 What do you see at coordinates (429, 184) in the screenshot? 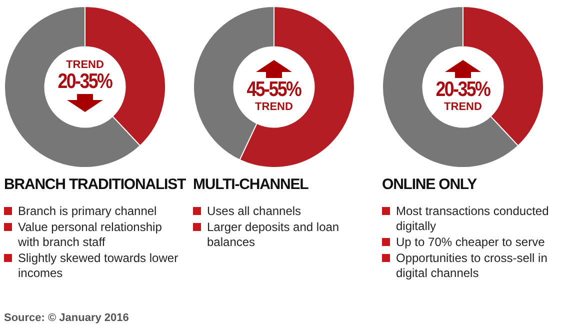
I see `text: ONLINE ONLY` at bounding box center [429, 184].